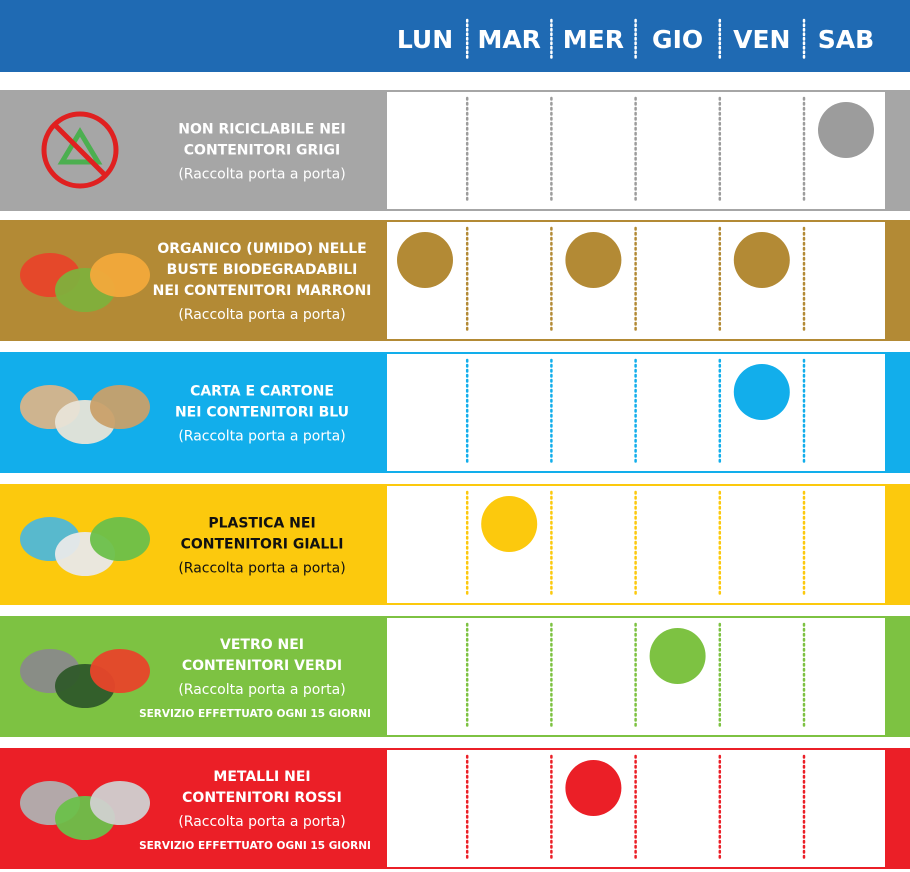 The image size is (910, 872). Describe the element at coordinates (262, 645) in the screenshot. I see `row-title: VETRO NEI` at that location.